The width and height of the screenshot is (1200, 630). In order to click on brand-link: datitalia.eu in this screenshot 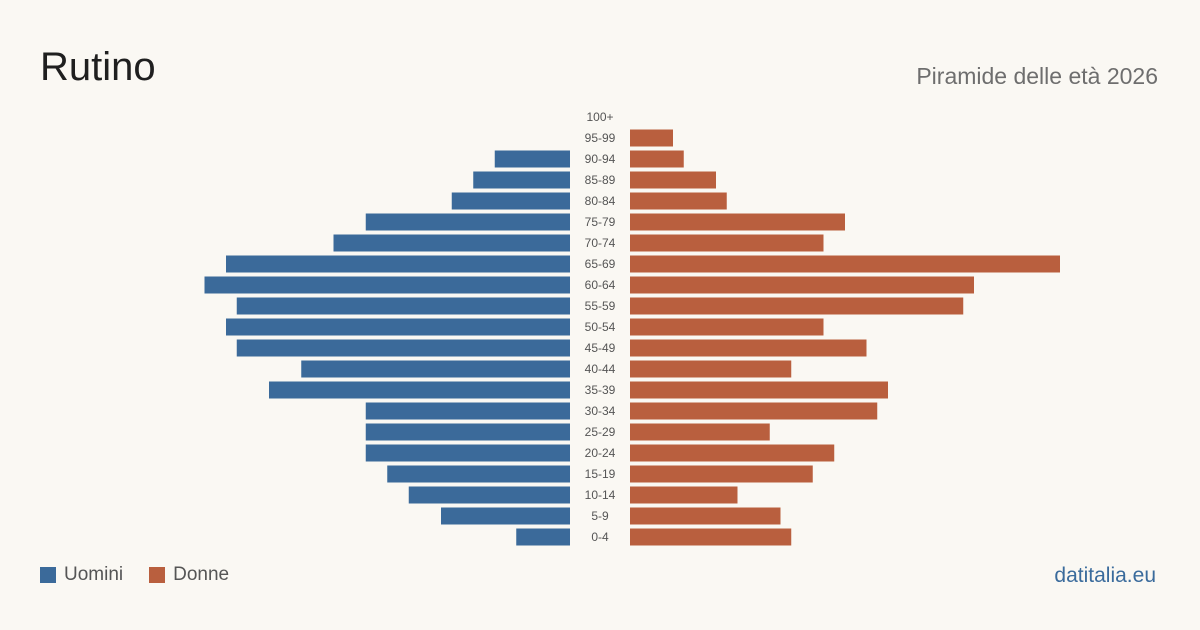, I will do `click(1105, 575)`.